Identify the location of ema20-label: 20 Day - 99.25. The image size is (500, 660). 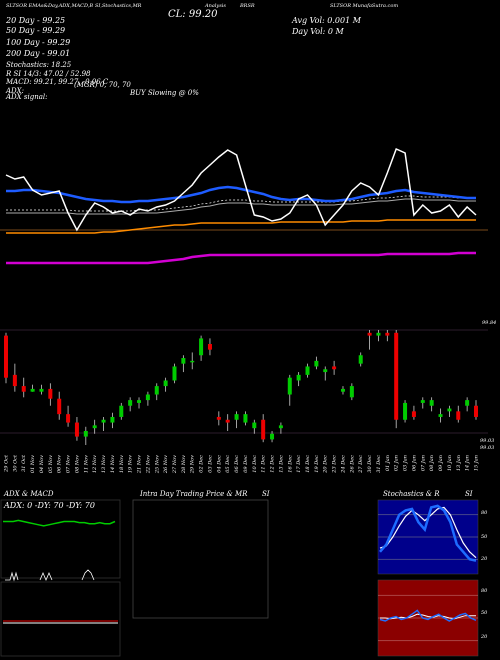
(36, 20).